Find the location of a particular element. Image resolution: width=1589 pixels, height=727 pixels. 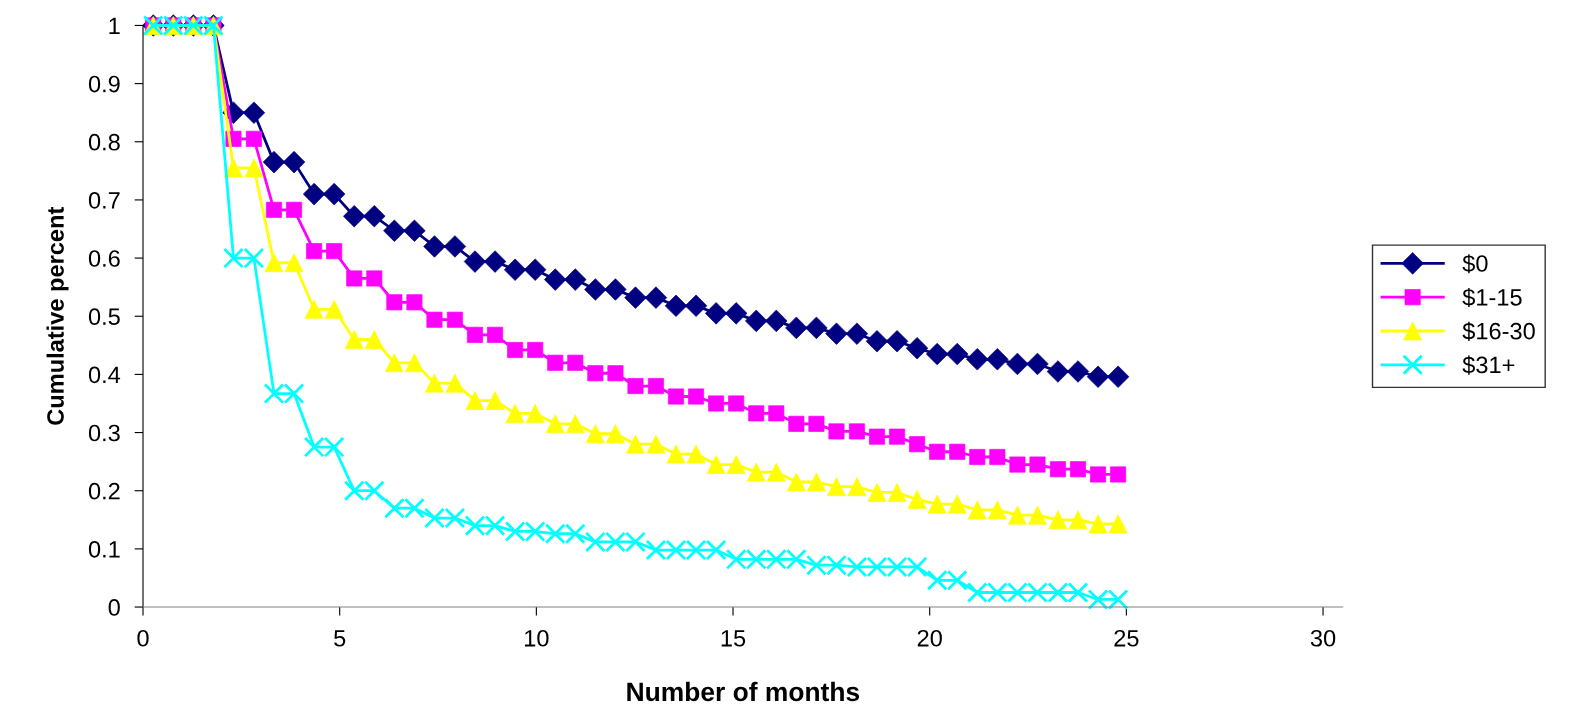

x-tick-label: 25 is located at coordinates (1126, 638).